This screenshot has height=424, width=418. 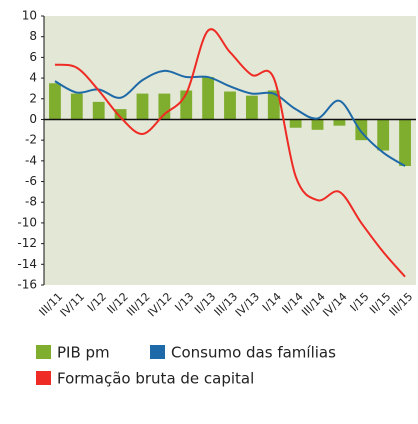 What do you see at coordinates (401, 304) in the screenshot?
I see `x-tick-label: III/15` at bounding box center [401, 304].